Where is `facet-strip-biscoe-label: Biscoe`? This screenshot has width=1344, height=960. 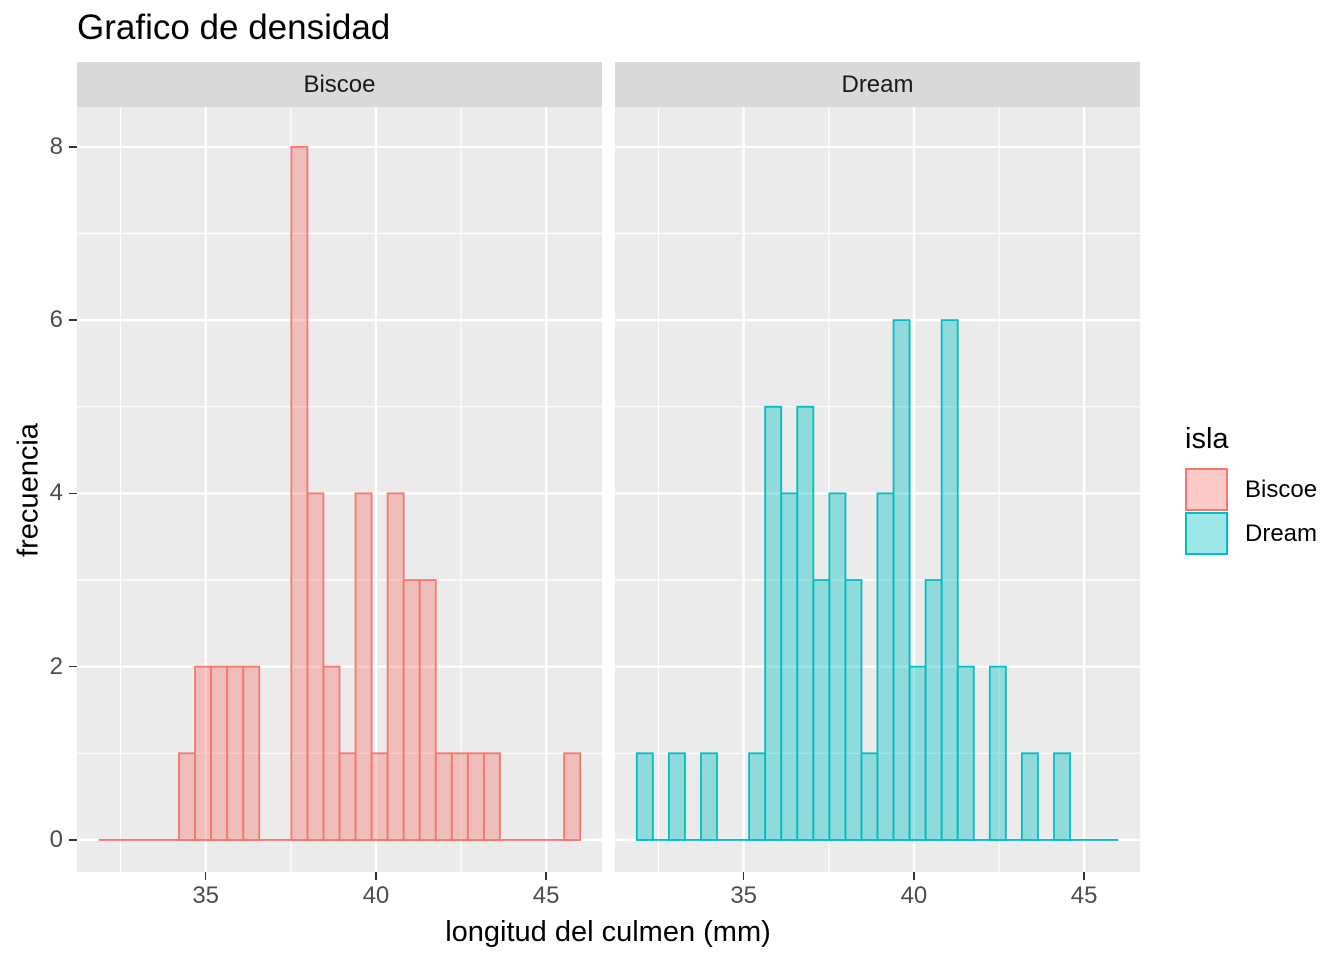 facet-strip-biscoe-label: Biscoe is located at coordinates (339, 84).